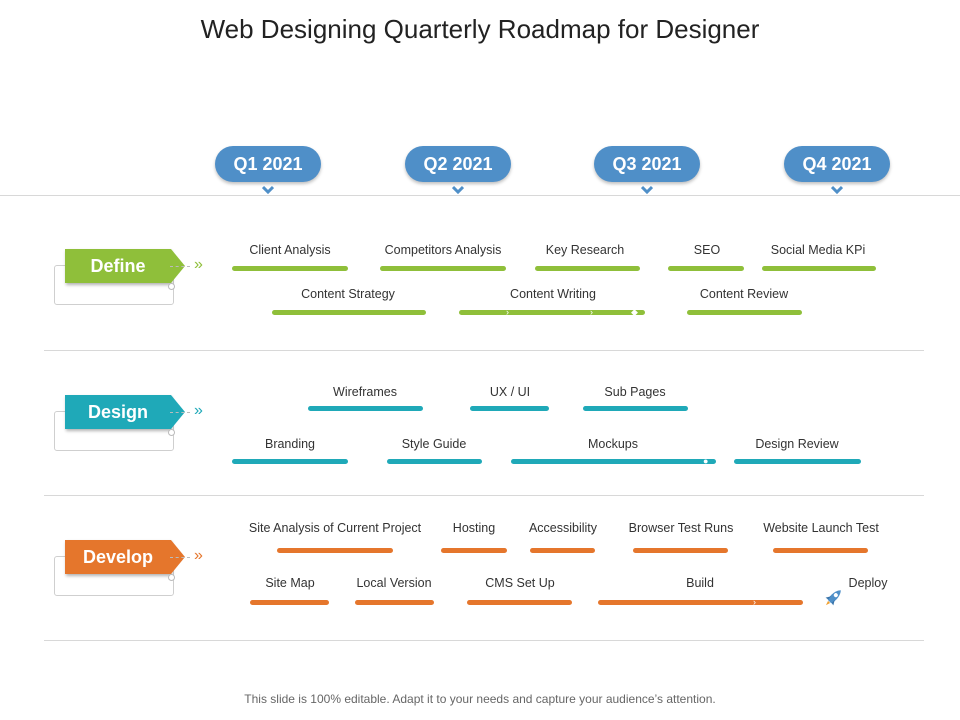  What do you see at coordinates (290, 444) in the screenshot?
I see `task-label: Branding` at bounding box center [290, 444].